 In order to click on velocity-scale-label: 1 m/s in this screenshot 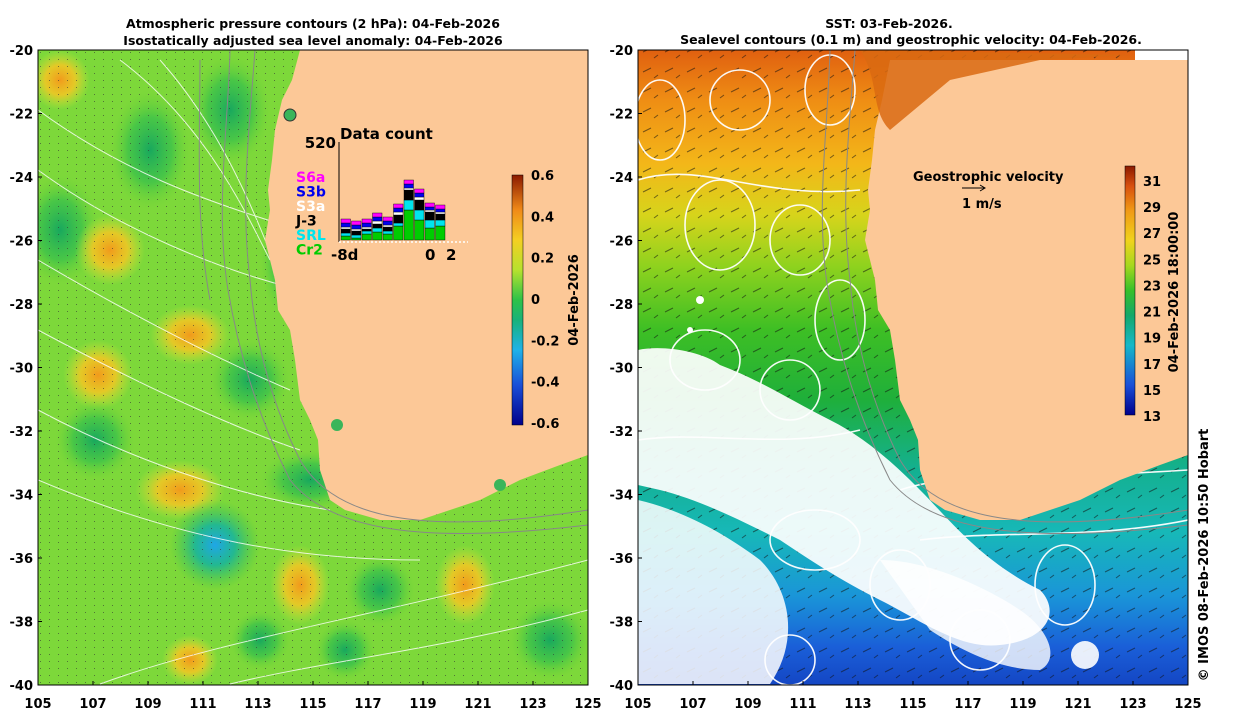, I will do `click(982, 204)`.